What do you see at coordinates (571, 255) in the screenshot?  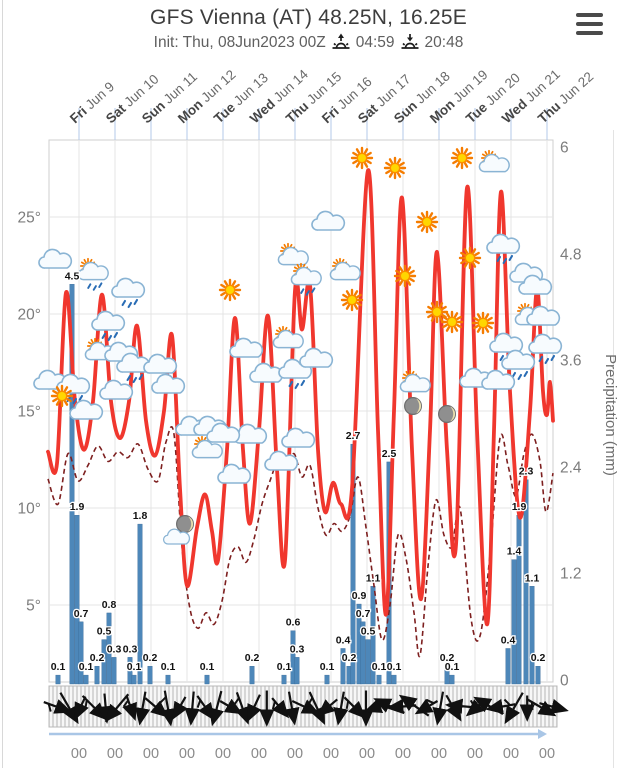 I see `precip-tick-label: 4.8` at bounding box center [571, 255].